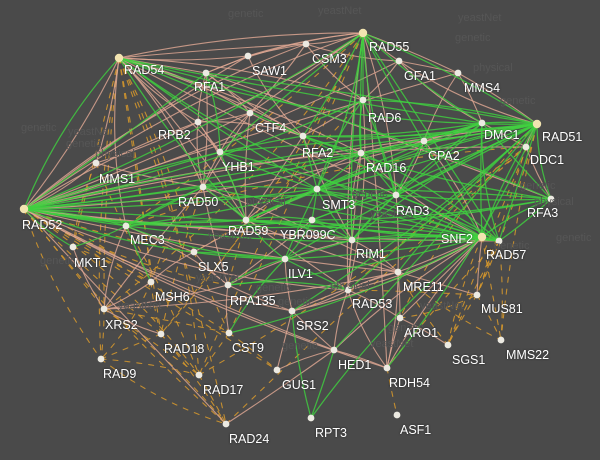 The width and height of the screenshot is (600, 460). I want to click on graph-node-csm3, so click(306, 44).